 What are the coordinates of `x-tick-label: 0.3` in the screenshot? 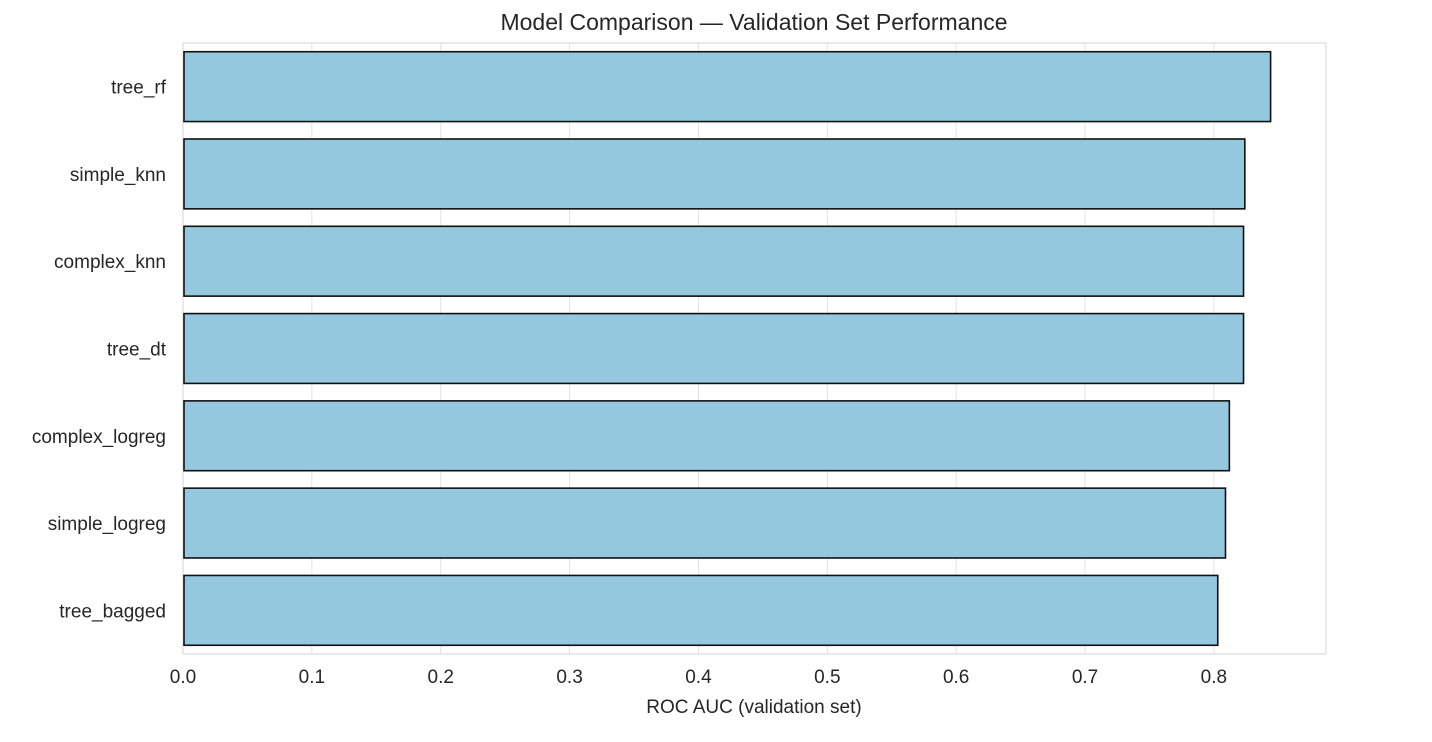 It's located at (569, 677).